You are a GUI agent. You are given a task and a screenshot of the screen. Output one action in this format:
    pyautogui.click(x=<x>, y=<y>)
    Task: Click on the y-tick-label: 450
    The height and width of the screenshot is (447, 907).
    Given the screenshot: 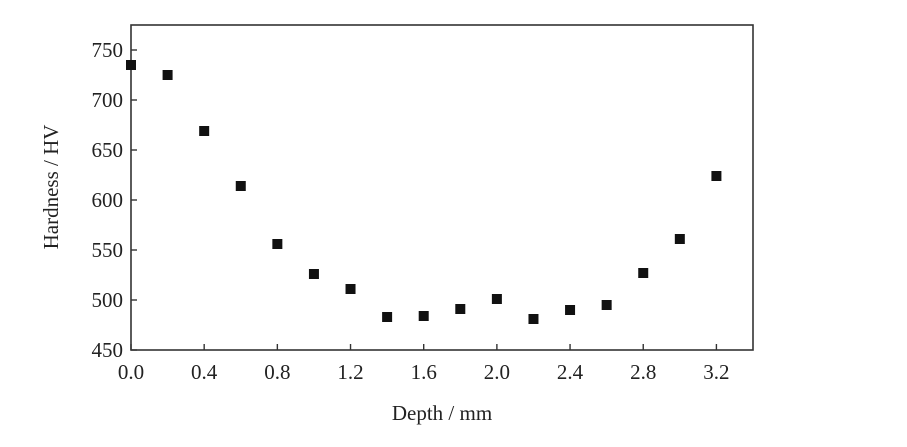 What is the action you would take?
    pyautogui.click(x=108, y=350)
    